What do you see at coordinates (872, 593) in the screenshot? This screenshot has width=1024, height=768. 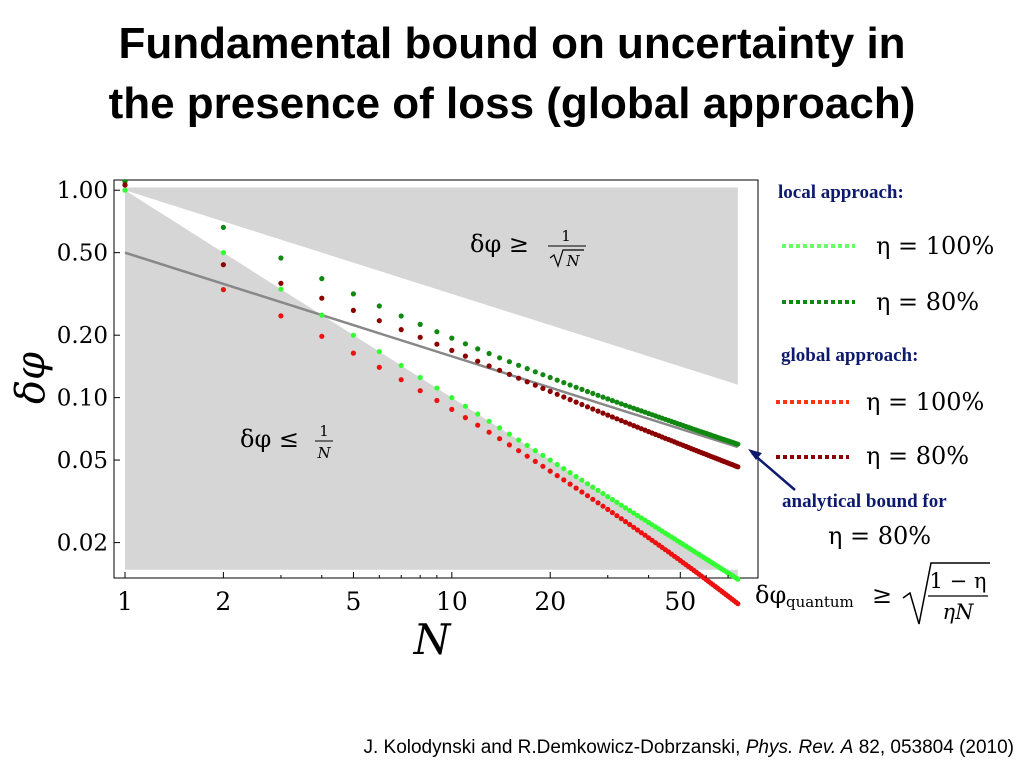 I see `quantum-bound-formula: δφ quantum ≥ 1 − η ηN` at bounding box center [872, 593].